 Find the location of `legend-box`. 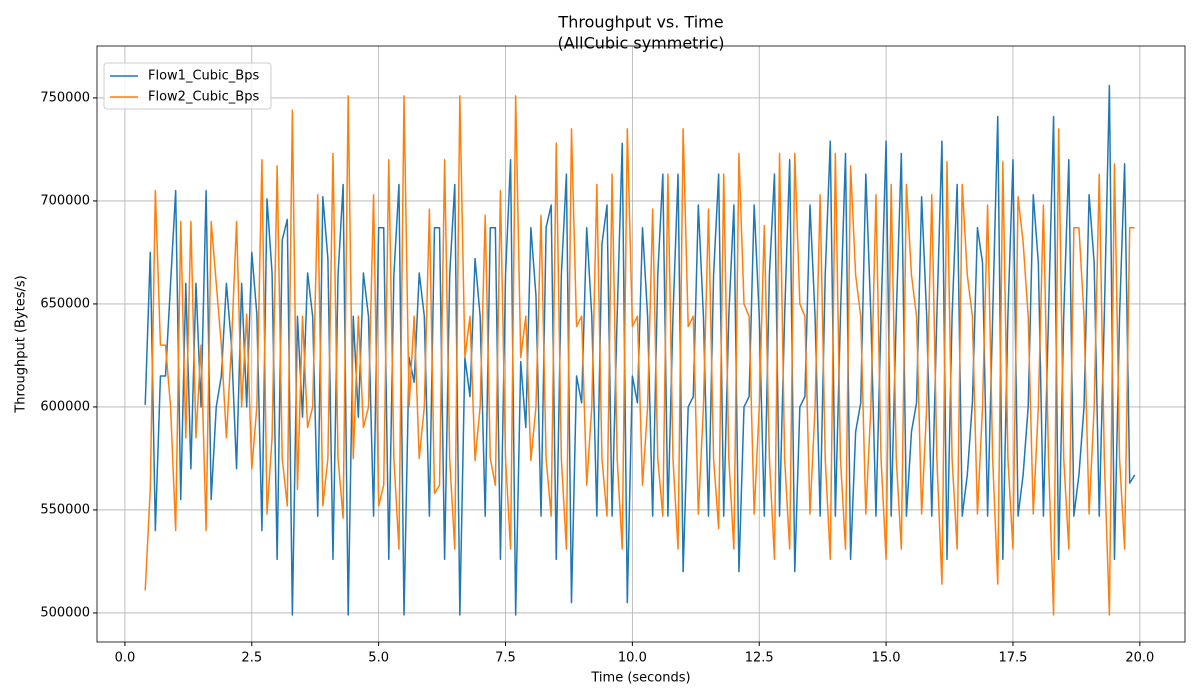

legend-box is located at coordinates (187, 86).